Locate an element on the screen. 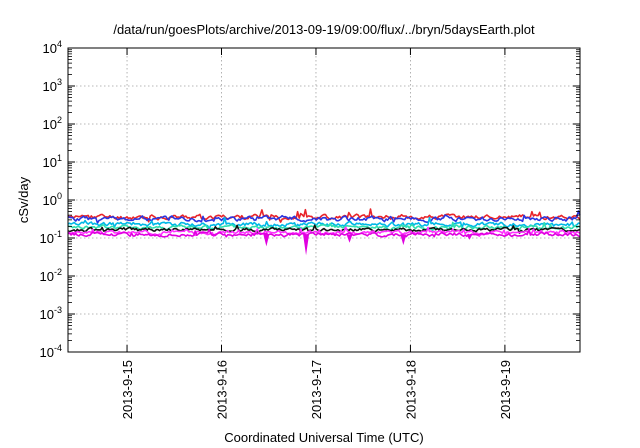  y-tick-label: 10⁰ is located at coordinates (52, 199).